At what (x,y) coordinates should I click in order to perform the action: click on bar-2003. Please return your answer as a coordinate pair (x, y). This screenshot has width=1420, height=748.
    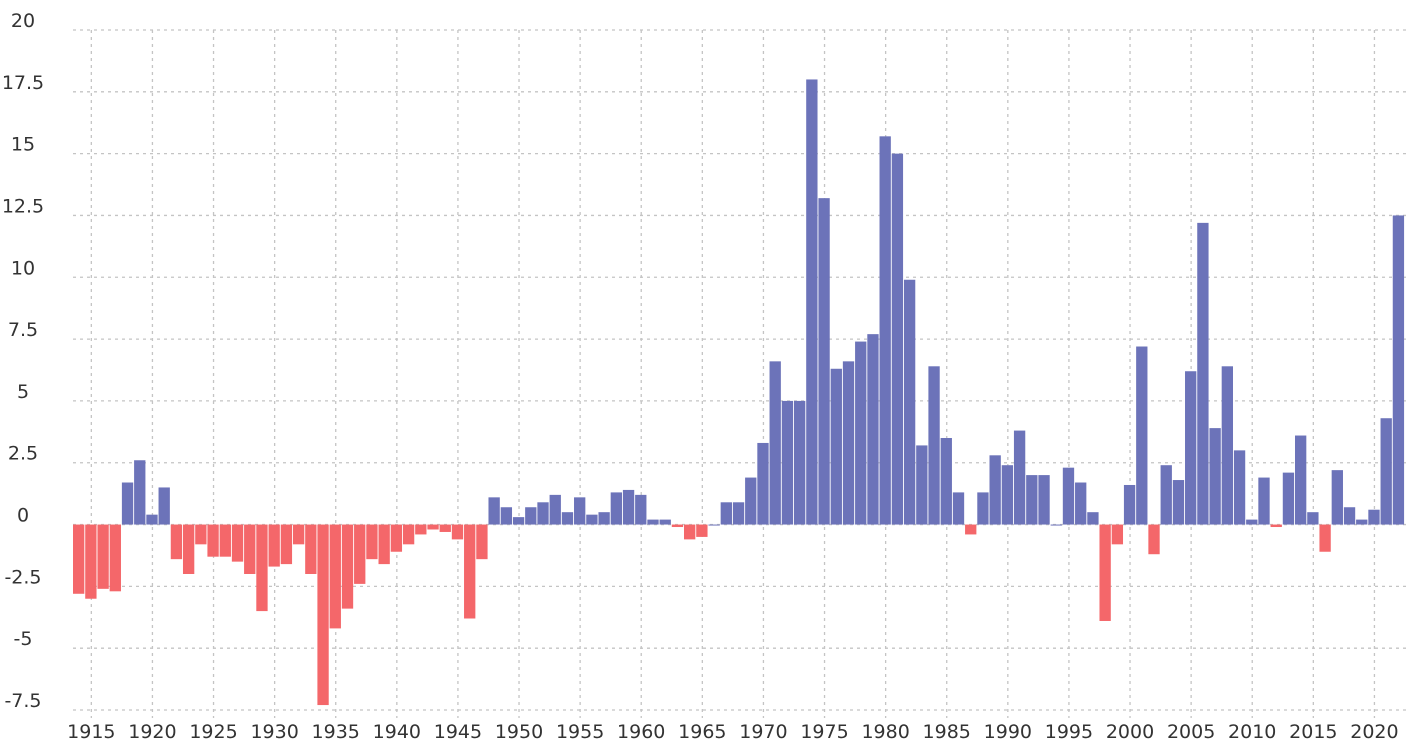
    Looking at the image, I should click on (1166, 495).